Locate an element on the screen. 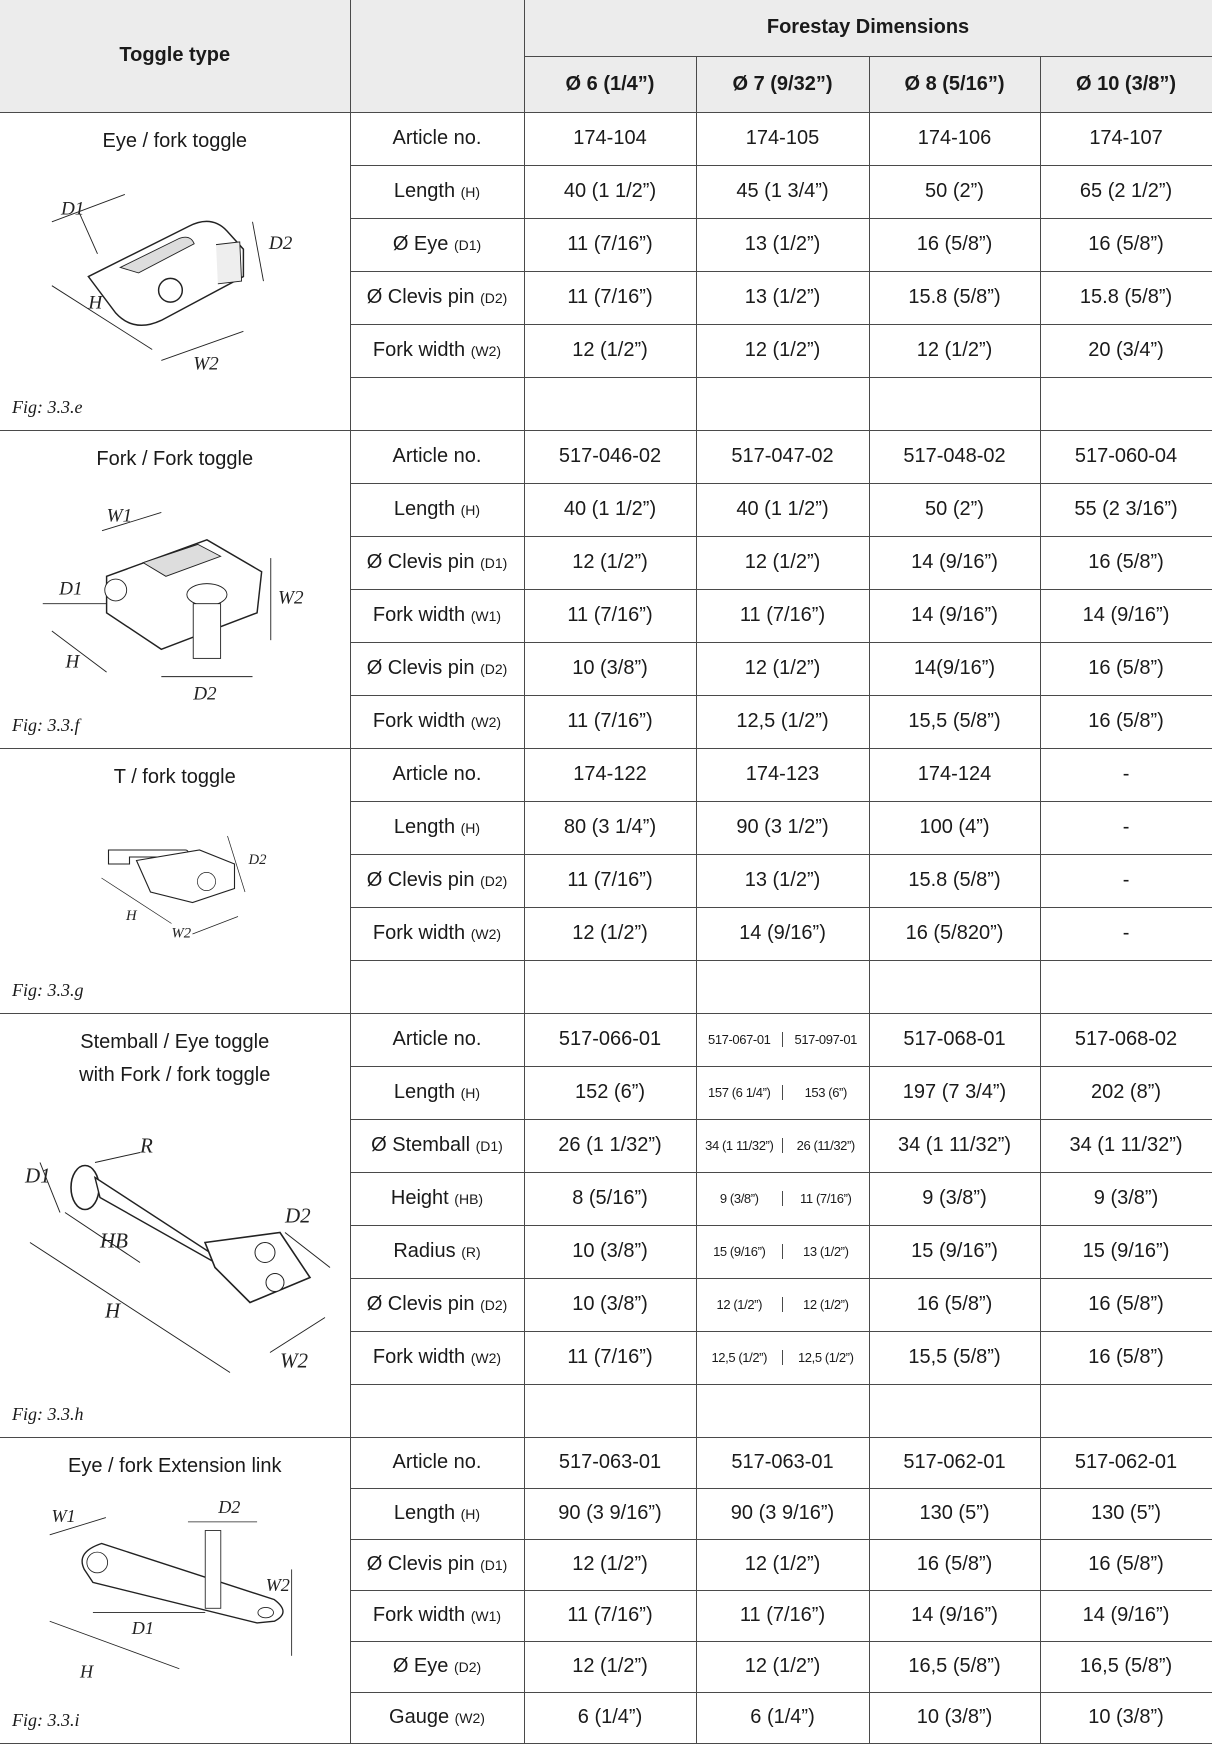 This screenshot has height=1744, width=1212. row-label: Fork width (W2) is located at coordinates (437, 1357).